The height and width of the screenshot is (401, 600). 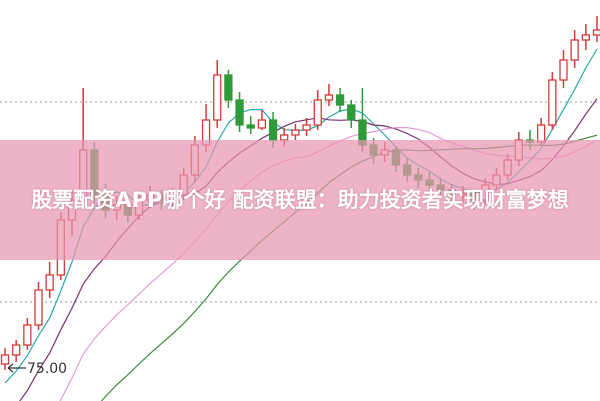 I want to click on page-title: 股票配资APP哪个好 配资联盟：助力投资者实现财富梦想, so click(x=300, y=200).